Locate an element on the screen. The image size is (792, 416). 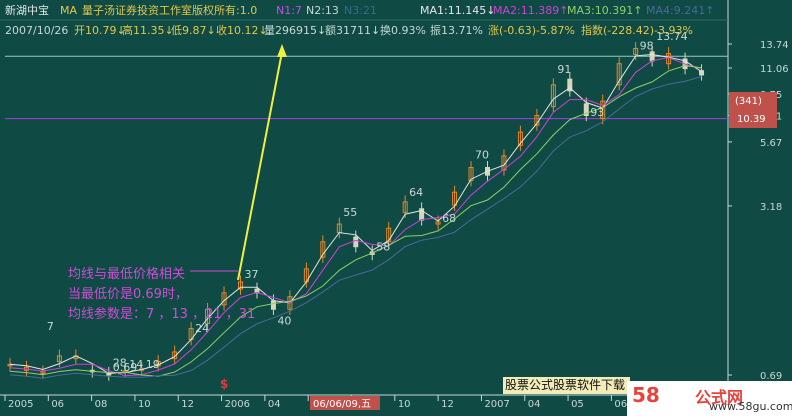
point-label: 93 is located at coordinates (597, 112).